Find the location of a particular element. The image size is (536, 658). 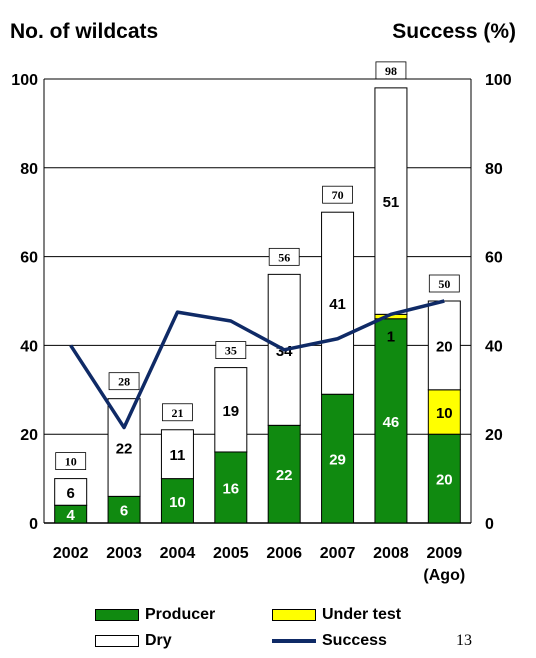

y-tick-label: 40 is located at coordinates (29, 346).